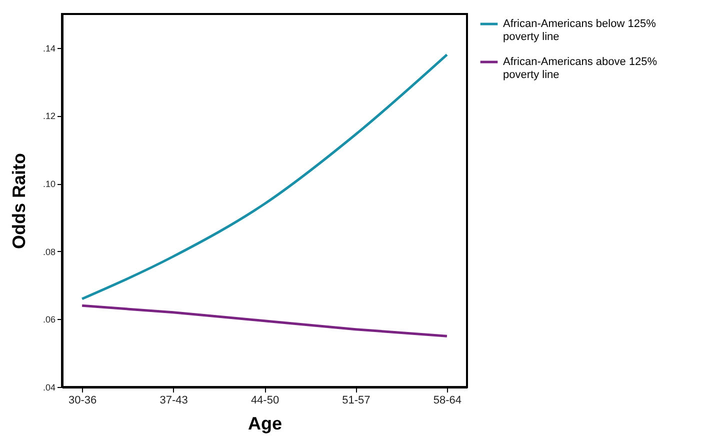 The image size is (717, 447). Describe the element at coordinates (447, 400) in the screenshot. I see `x-tick-label: 58-64` at that location.